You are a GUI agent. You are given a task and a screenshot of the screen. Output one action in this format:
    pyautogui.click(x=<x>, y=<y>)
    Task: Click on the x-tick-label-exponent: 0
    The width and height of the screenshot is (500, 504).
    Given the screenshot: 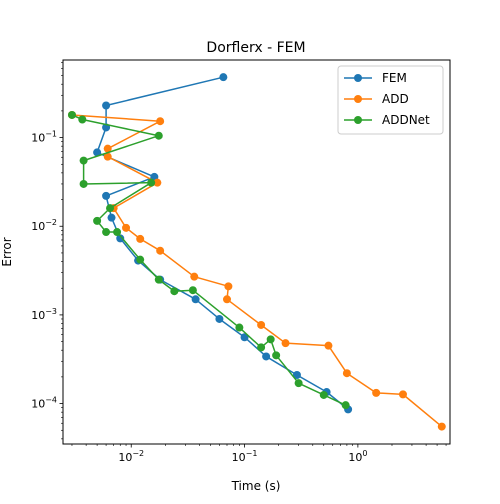 What is the action you would take?
    pyautogui.click(x=364, y=453)
    